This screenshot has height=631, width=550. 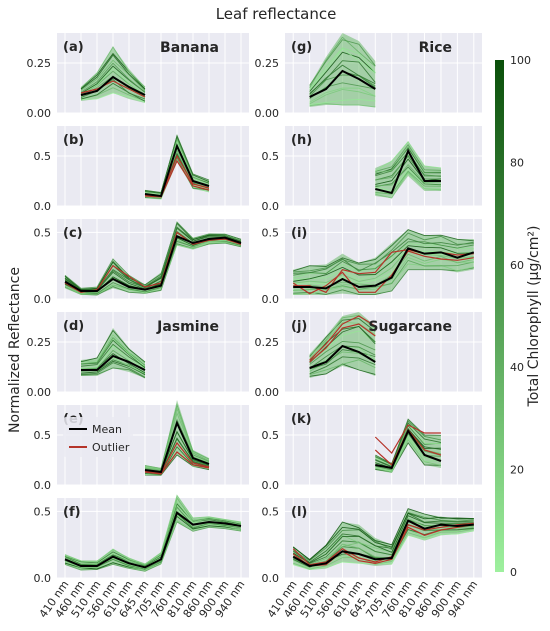 I want to click on figure-title: Leaf reflectance, so click(x=276, y=14).